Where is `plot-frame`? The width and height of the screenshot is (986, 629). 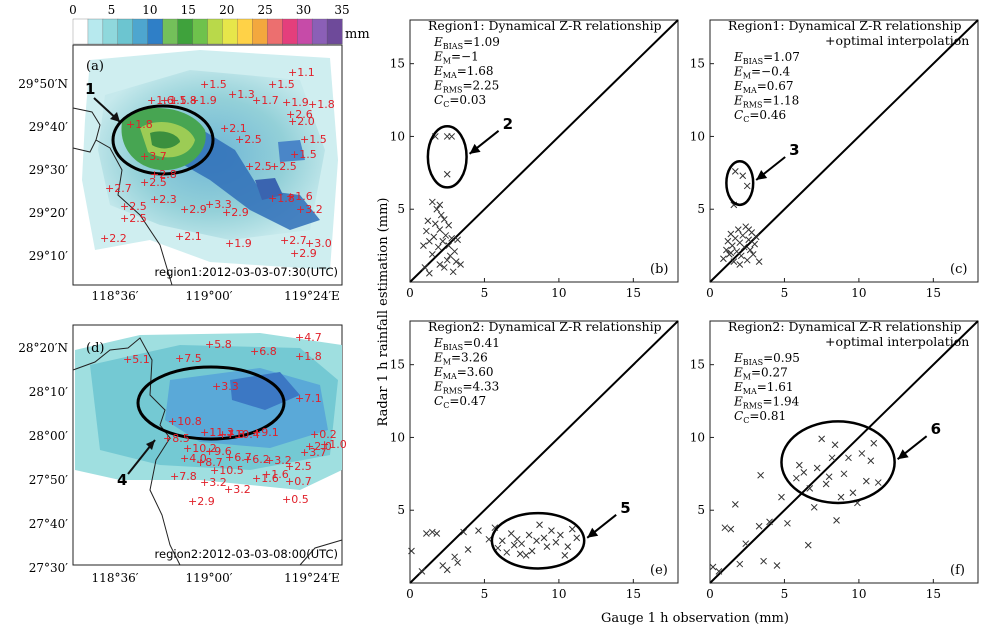 plot-frame is located at coordinates (544, 151).